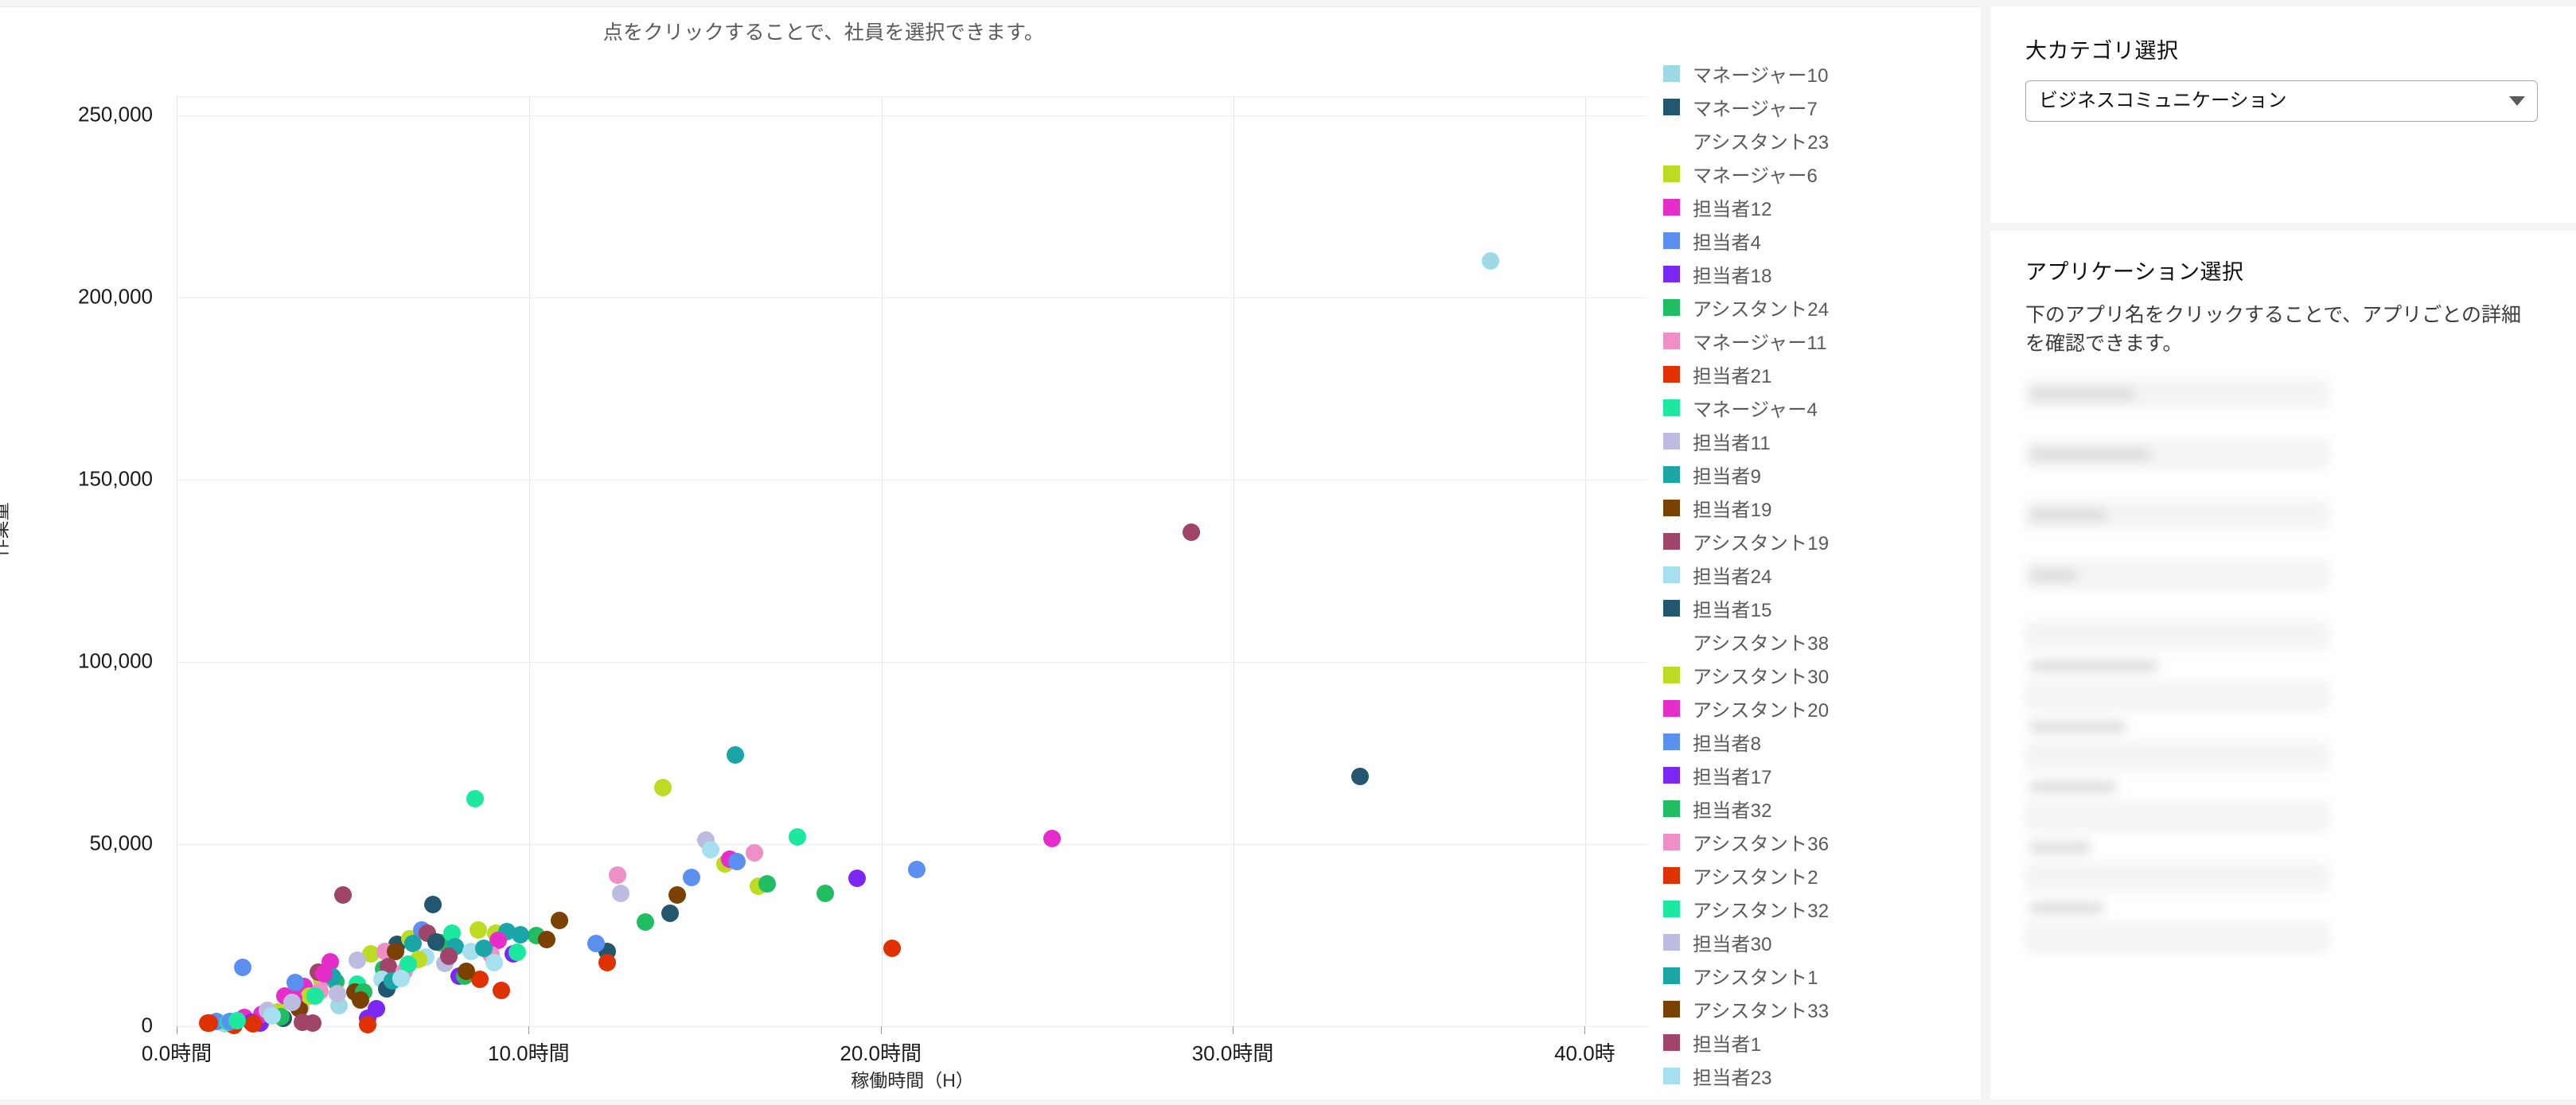  What do you see at coordinates (1818, 273) in the screenshot?
I see `legend-item: 担当者18` at bounding box center [1818, 273].